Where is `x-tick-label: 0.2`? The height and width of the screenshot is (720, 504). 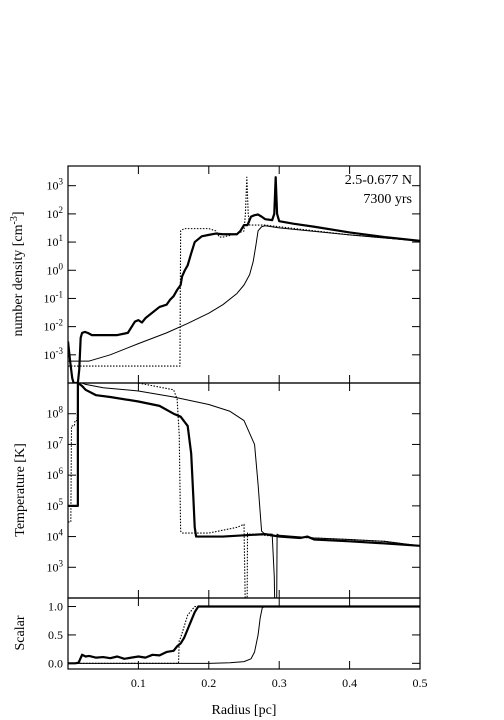
x-tick-label: 0.2 is located at coordinates (208, 683).